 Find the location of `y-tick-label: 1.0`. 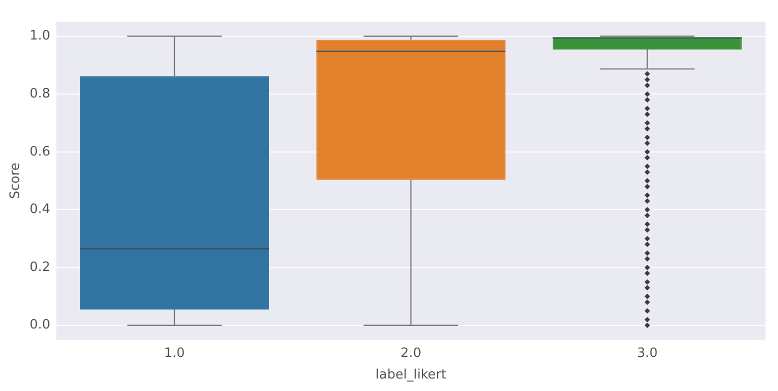

y-tick-label: 1.0 is located at coordinates (40, 36).